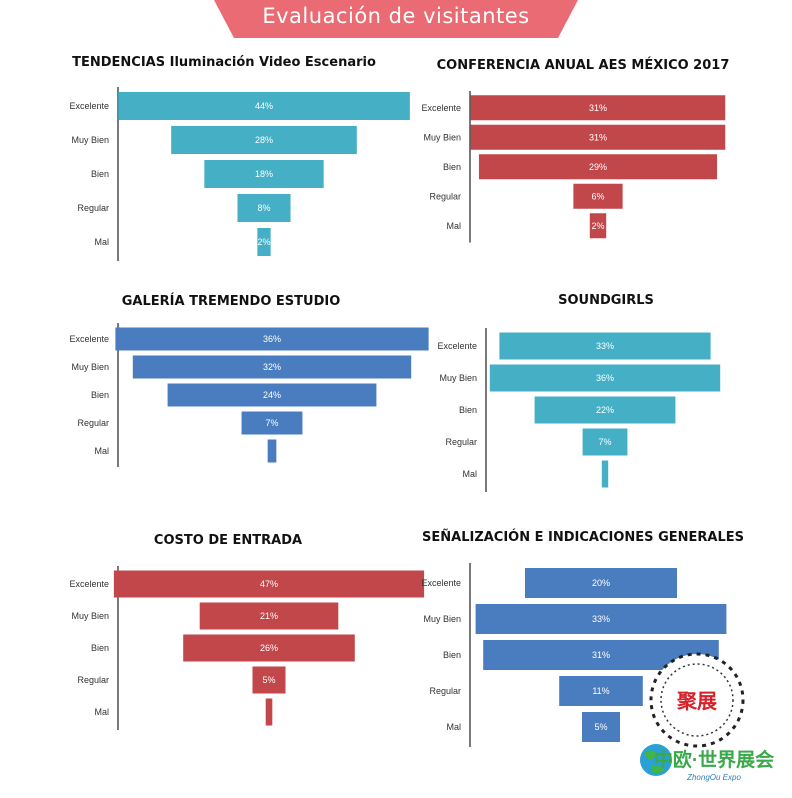 Image resolution: width=792 pixels, height=798 pixels. What do you see at coordinates (656, 760) in the screenshot?
I see `globe-icon` at bounding box center [656, 760].